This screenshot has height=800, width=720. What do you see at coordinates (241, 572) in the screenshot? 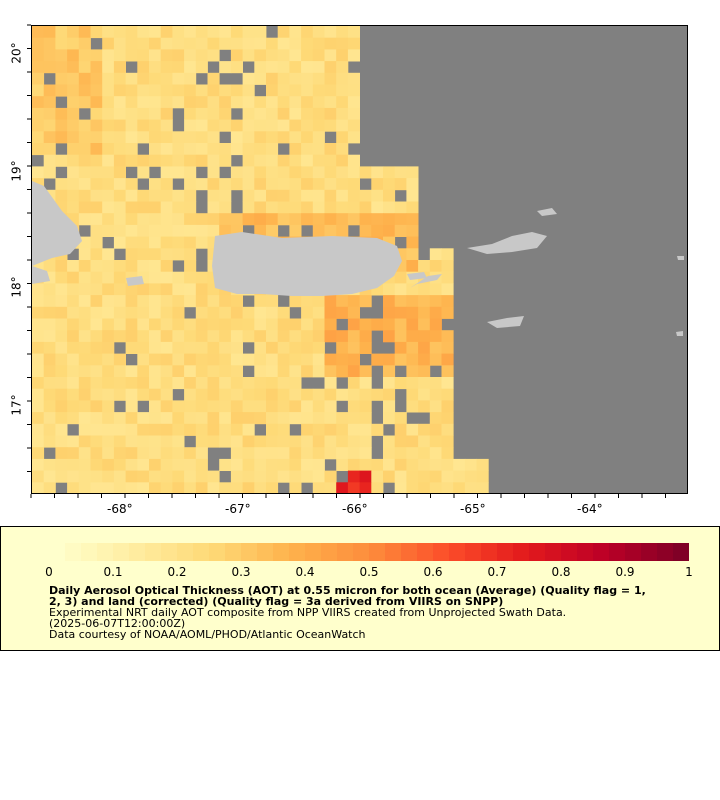
I see `colorbar-tick-label: 0.3` at bounding box center [241, 572].